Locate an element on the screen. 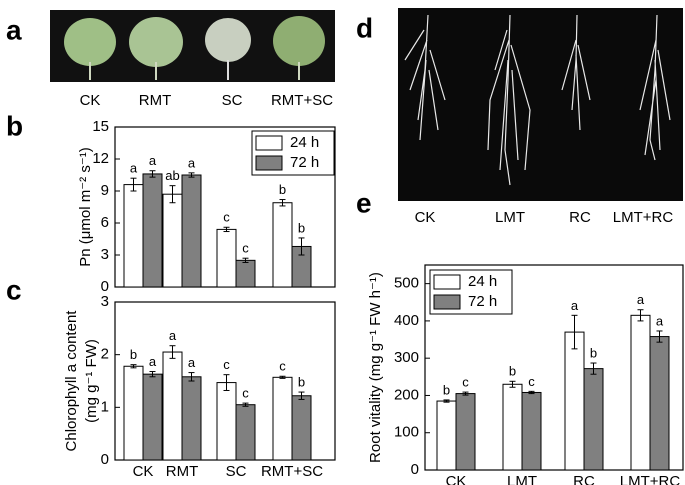  y-tick-label: 100 is located at coordinates (406, 432).